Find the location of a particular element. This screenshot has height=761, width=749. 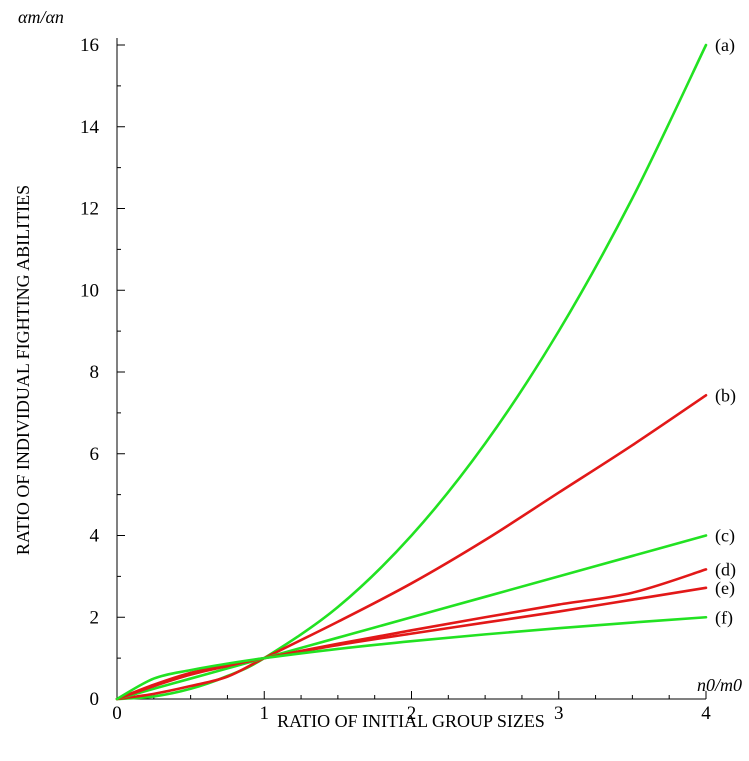

y-tick-label: 4 is located at coordinates (95, 536).